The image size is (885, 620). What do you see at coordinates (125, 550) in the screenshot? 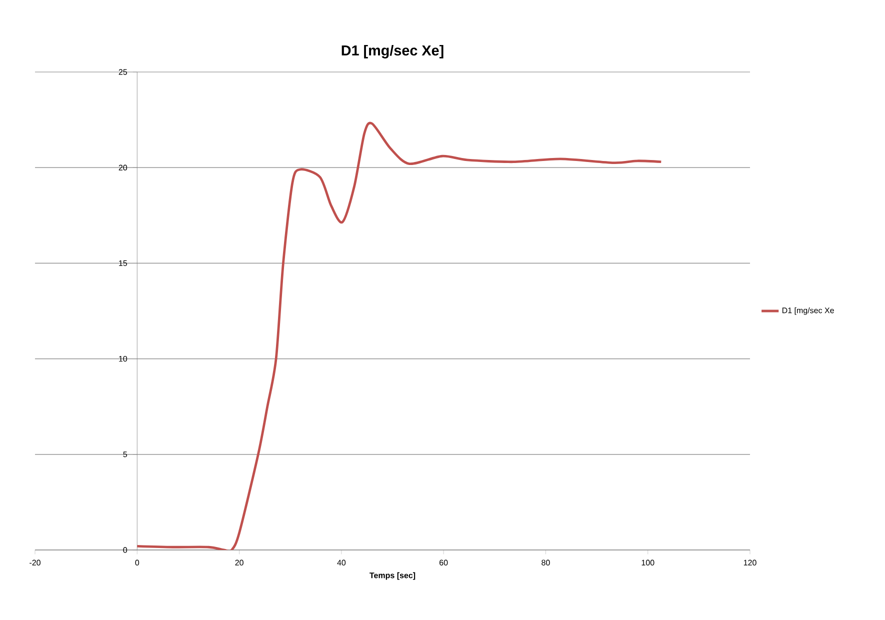
I see `y-tick-label: 0` at bounding box center [125, 550].